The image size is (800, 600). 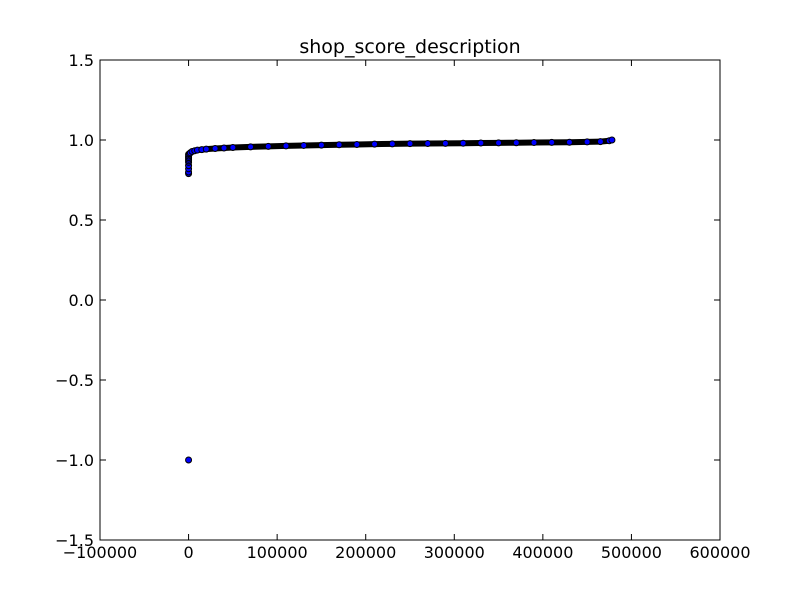 I want to click on y-tick-label: 1.0, so click(x=81, y=140).